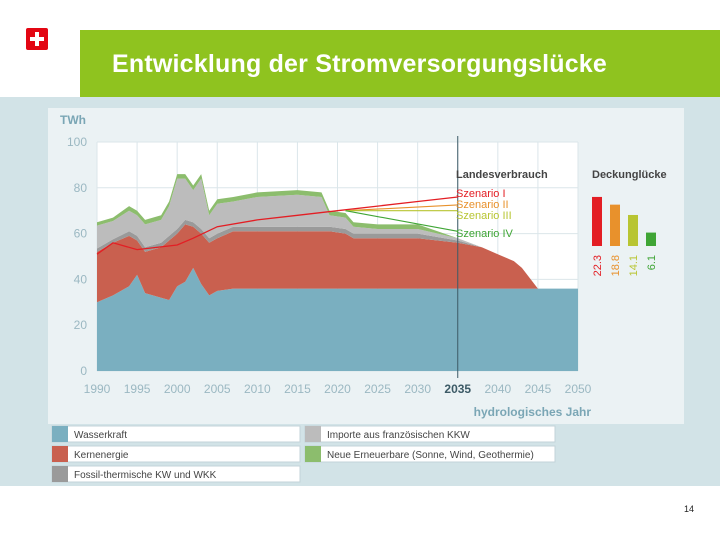 Image resolution: width=720 pixels, height=540 pixels. Describe the element at coordinates (652, 262) in the screenshot. I see `gap-value-4: 6.1` at that location.